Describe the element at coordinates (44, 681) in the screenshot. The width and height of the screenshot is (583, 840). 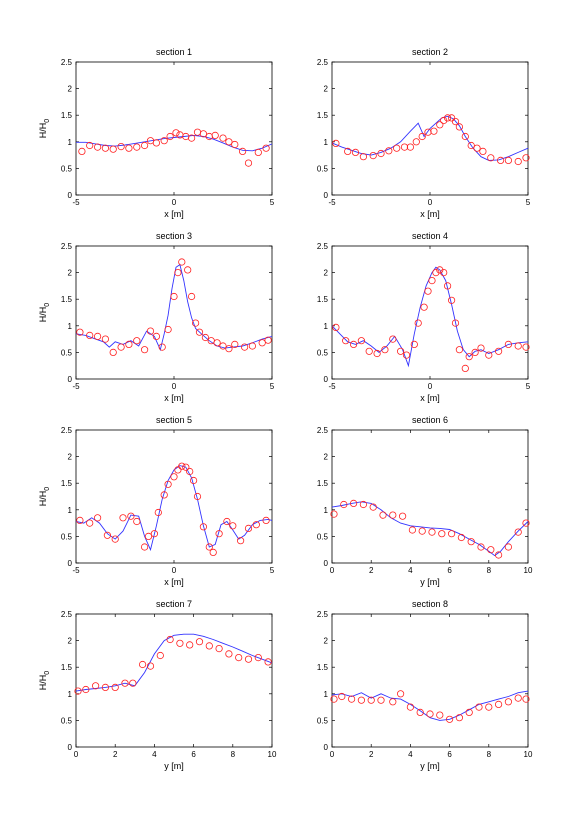
I see `y-axis-label: H/H0` at that location.